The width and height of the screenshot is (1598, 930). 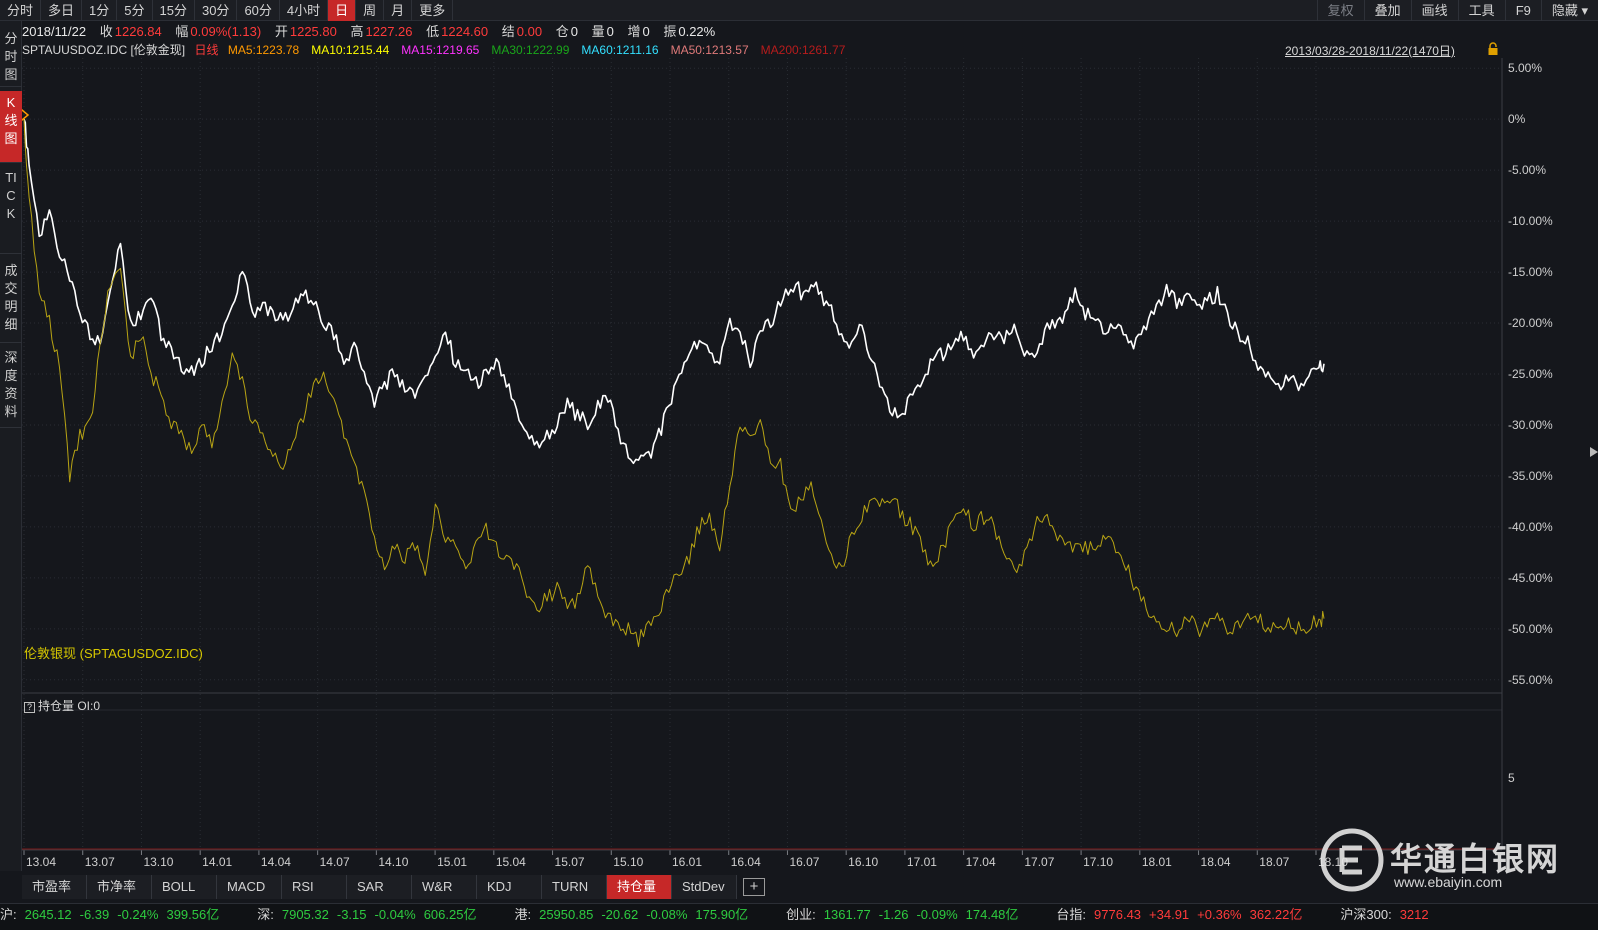 I want to click on tool-button: 隐藏 ▾, so click(x=1569, y=10).